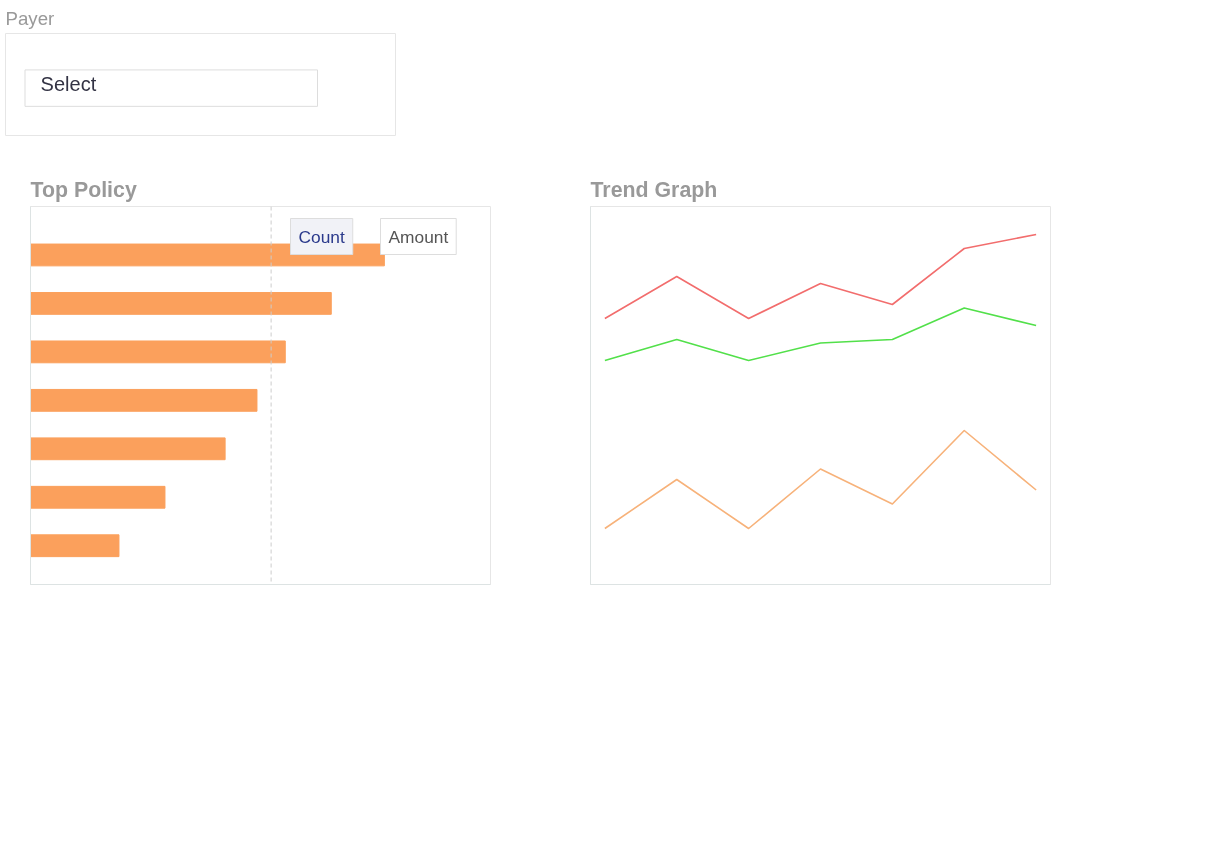  What do you see at coordinates (418, 236) in the screenshot?
I see `text: Amount` at bounding box center [418, 236].